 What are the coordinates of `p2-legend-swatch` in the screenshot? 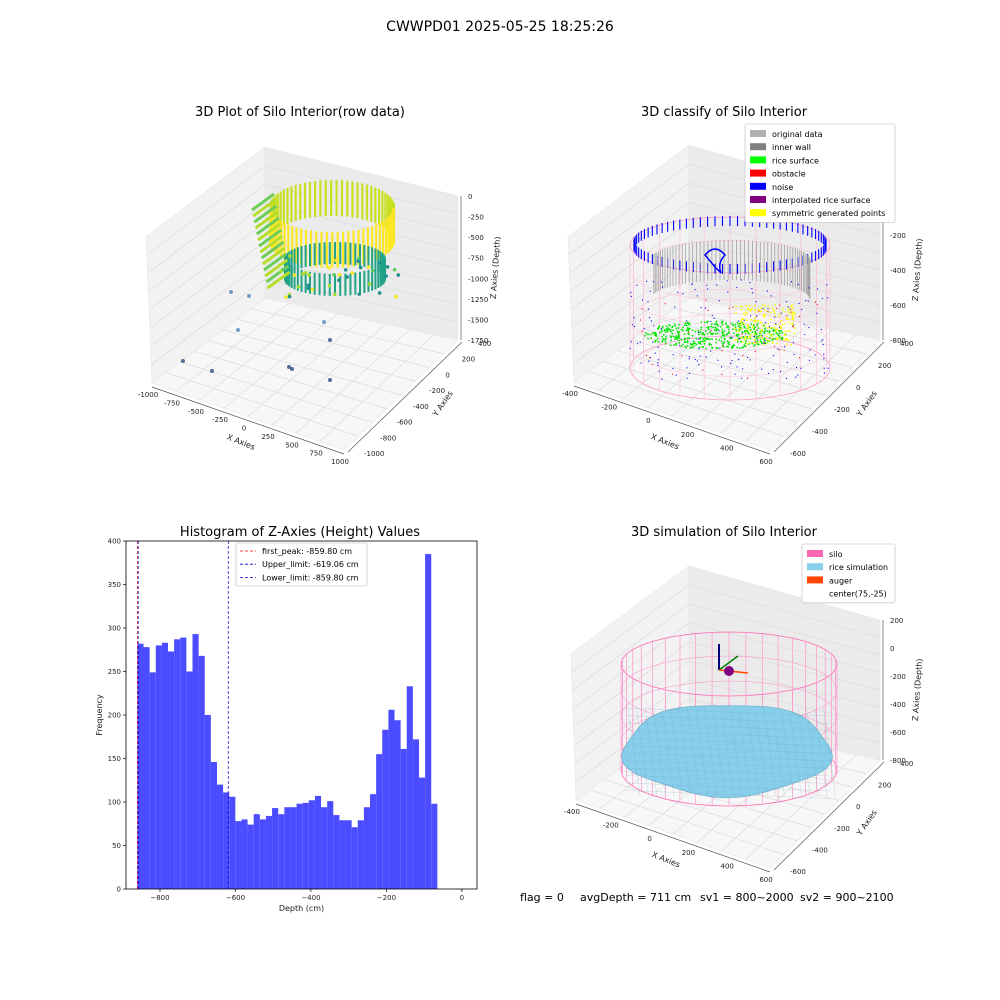 It's located at (758, 199).